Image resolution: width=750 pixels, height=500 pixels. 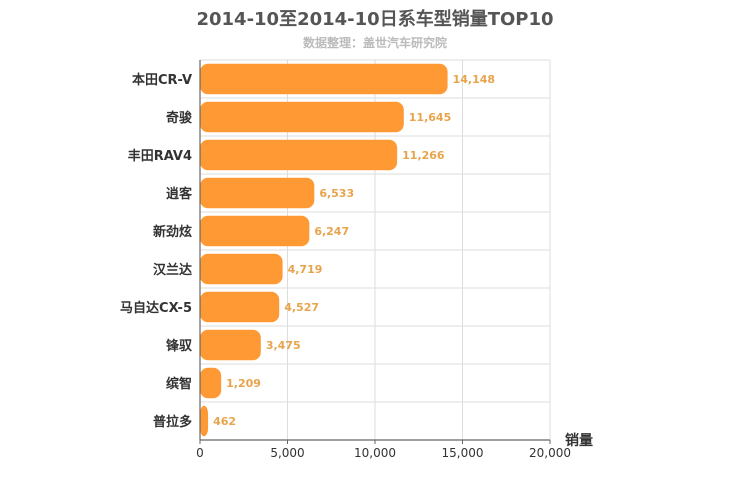 What do you see at coordinates (375, 19) in the screenshot?
I see `chart-title: 2014-10至2014-10日系车型销量TOP10` at bounding box center [375, 19].